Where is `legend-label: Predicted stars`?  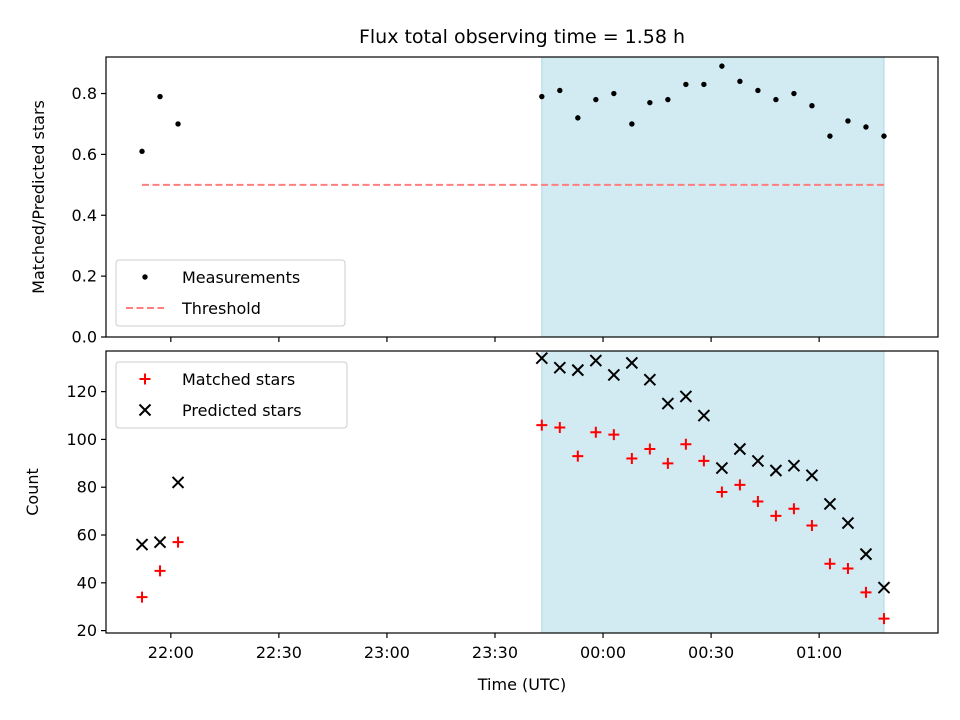
legend-label: Predicted stars is located at coordinates (242, 410).